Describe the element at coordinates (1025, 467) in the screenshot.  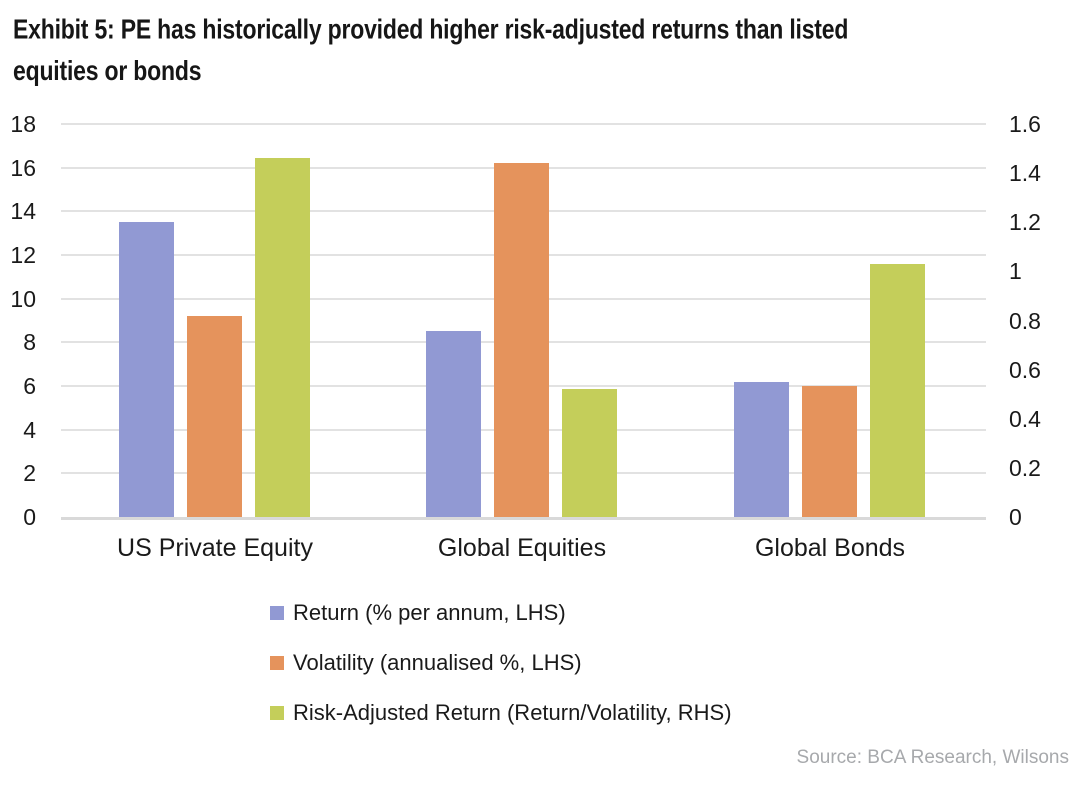
I see `axis-tick-label: 0.2` at that location.